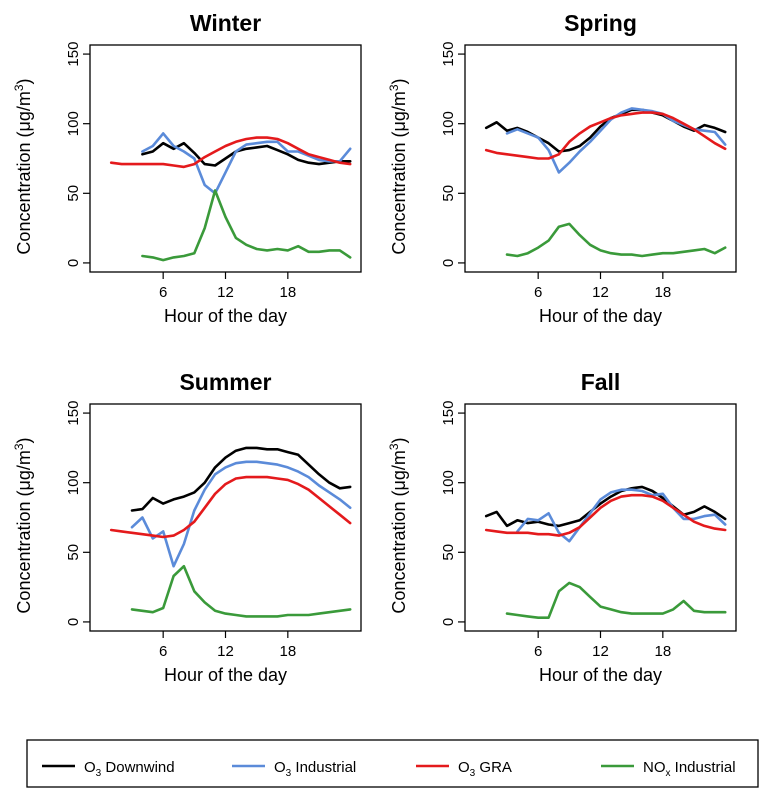 The width and height of the screenshot is (765, 791). Describe the element at coordinates (315, 769) in the screenshot. I see `legend-label-o3-industrial: O3 Industrial` at that location.